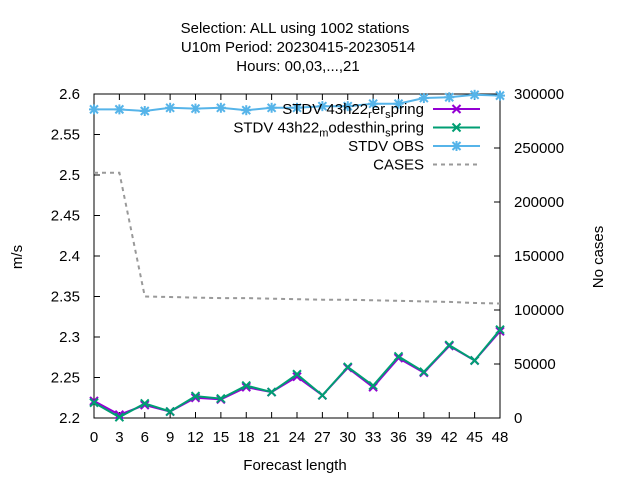  Describe the element at coordinates (65, 297) in the screenshot. I see `y-tick-label: 2.35` at that location.